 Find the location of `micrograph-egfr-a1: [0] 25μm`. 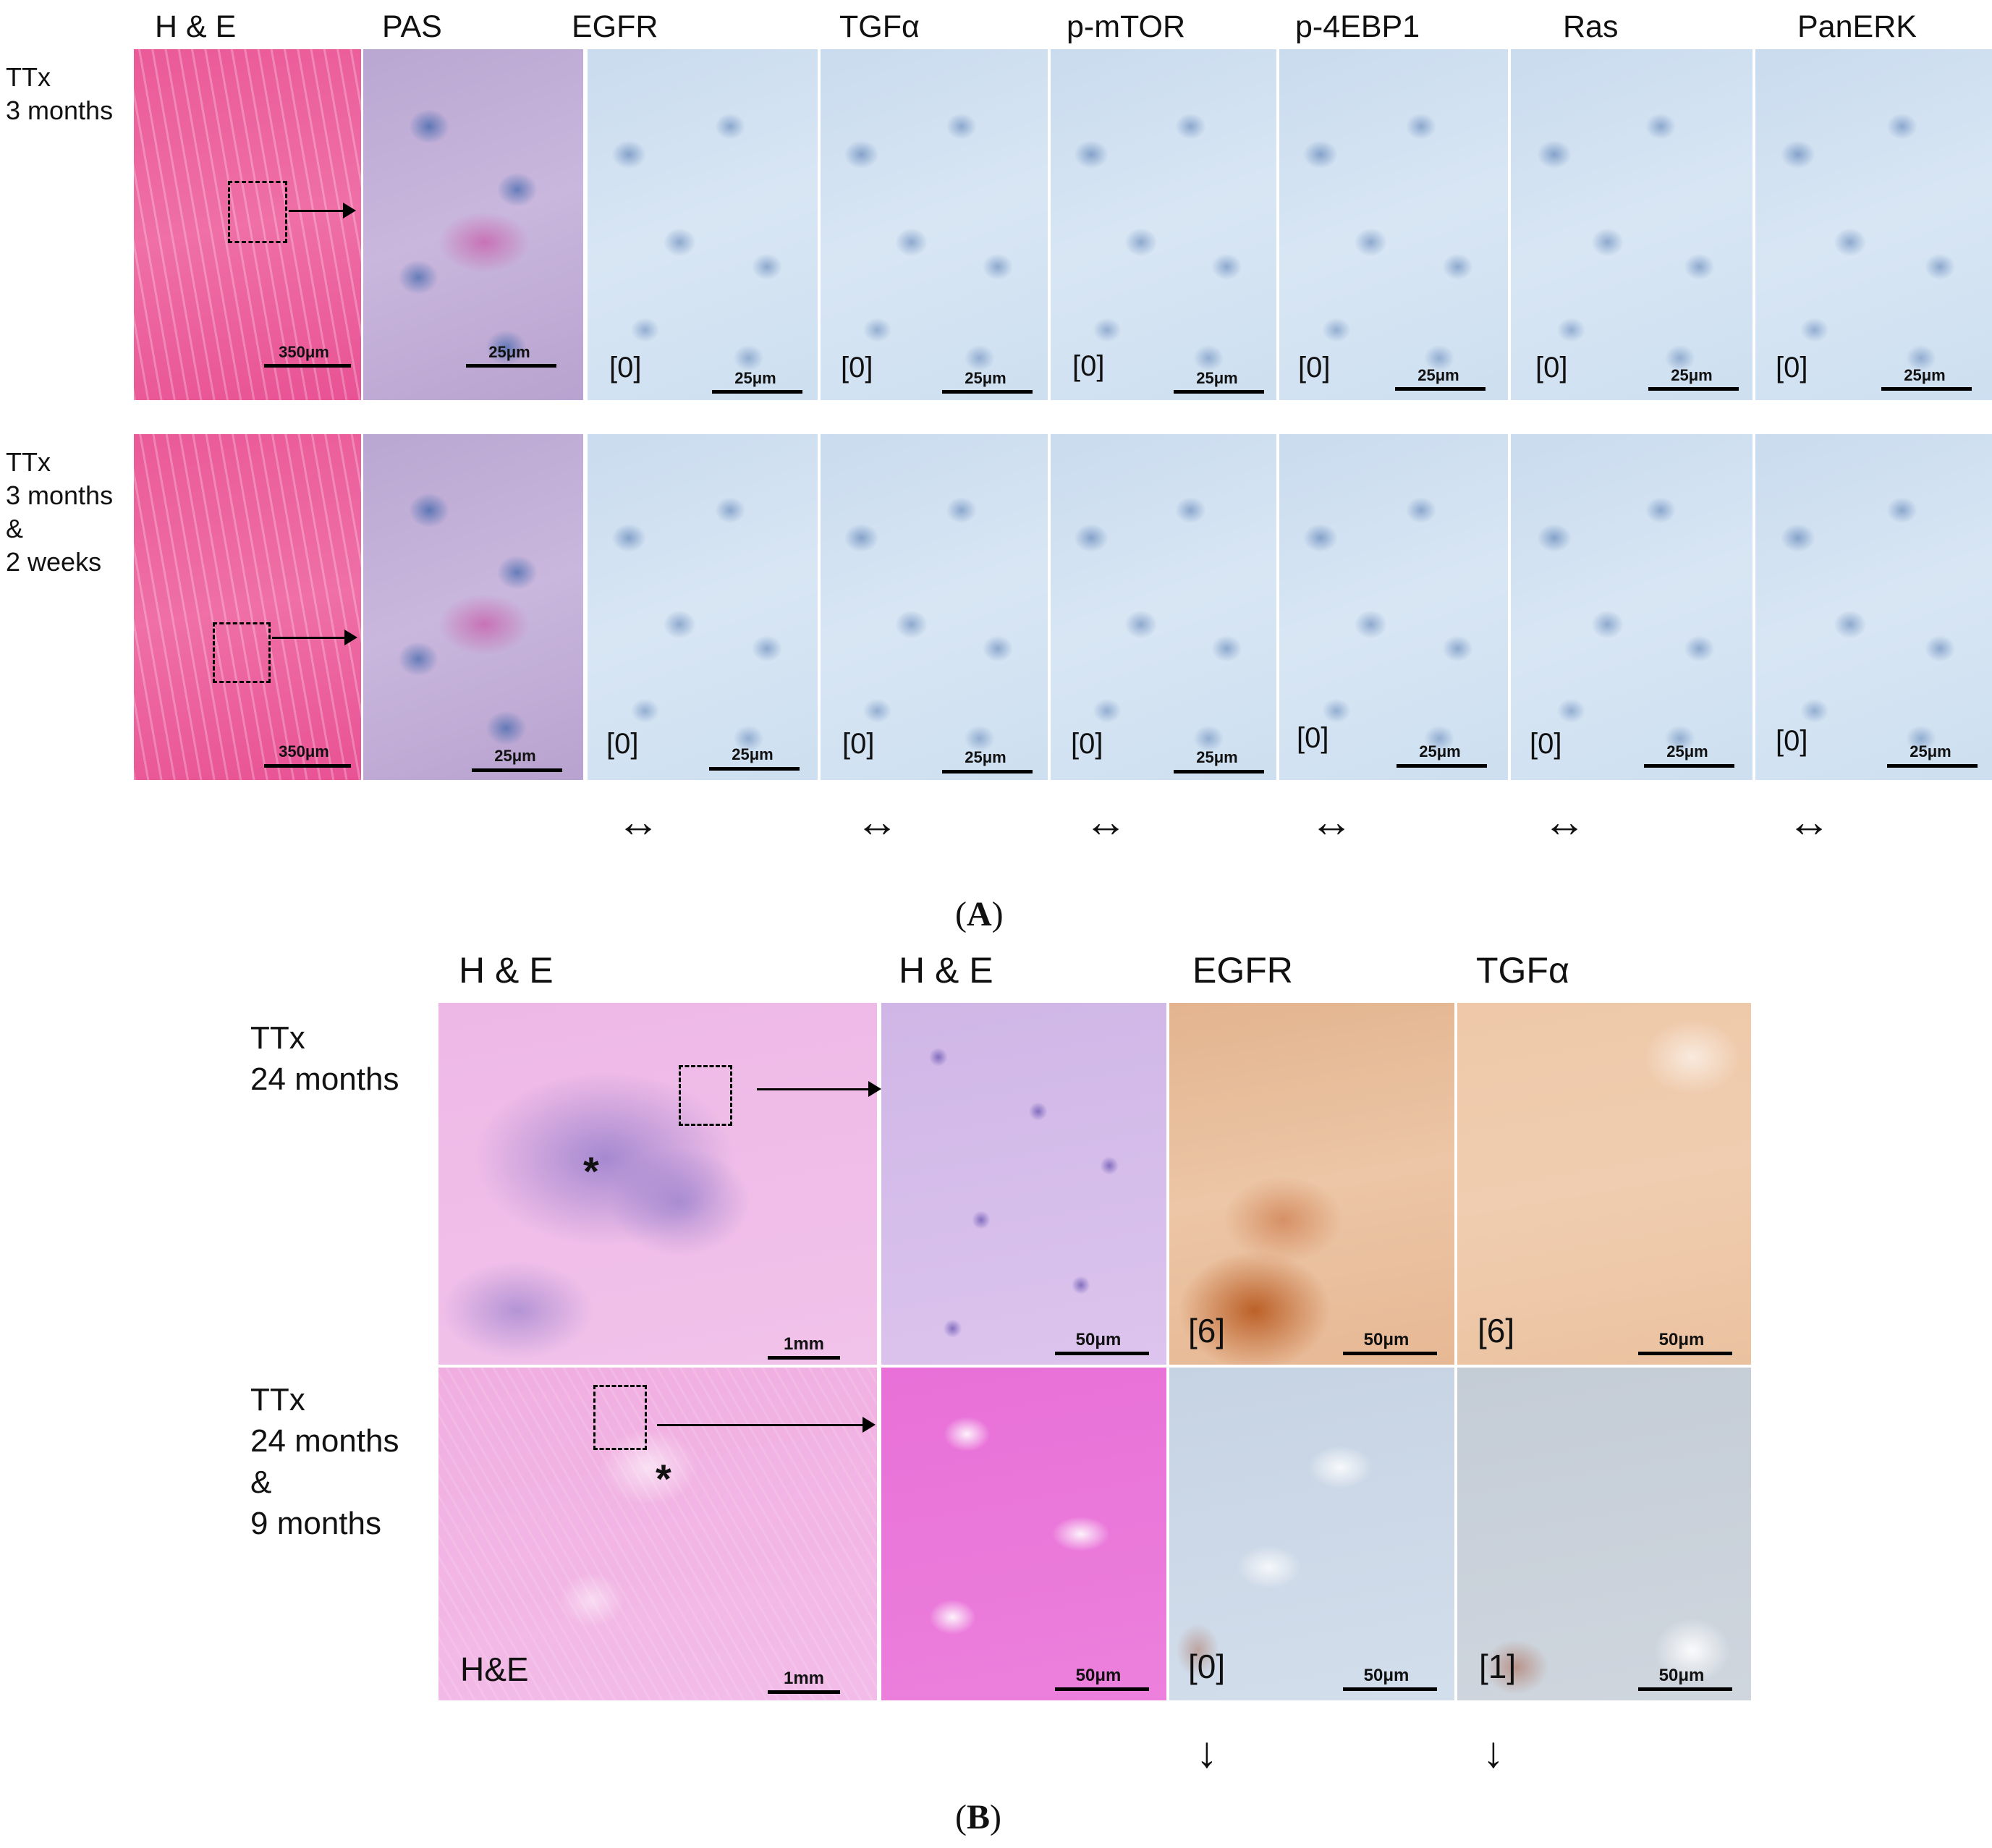

micrograph-egfr-a1: [0] 25μm is located at coordinates (703, 224).